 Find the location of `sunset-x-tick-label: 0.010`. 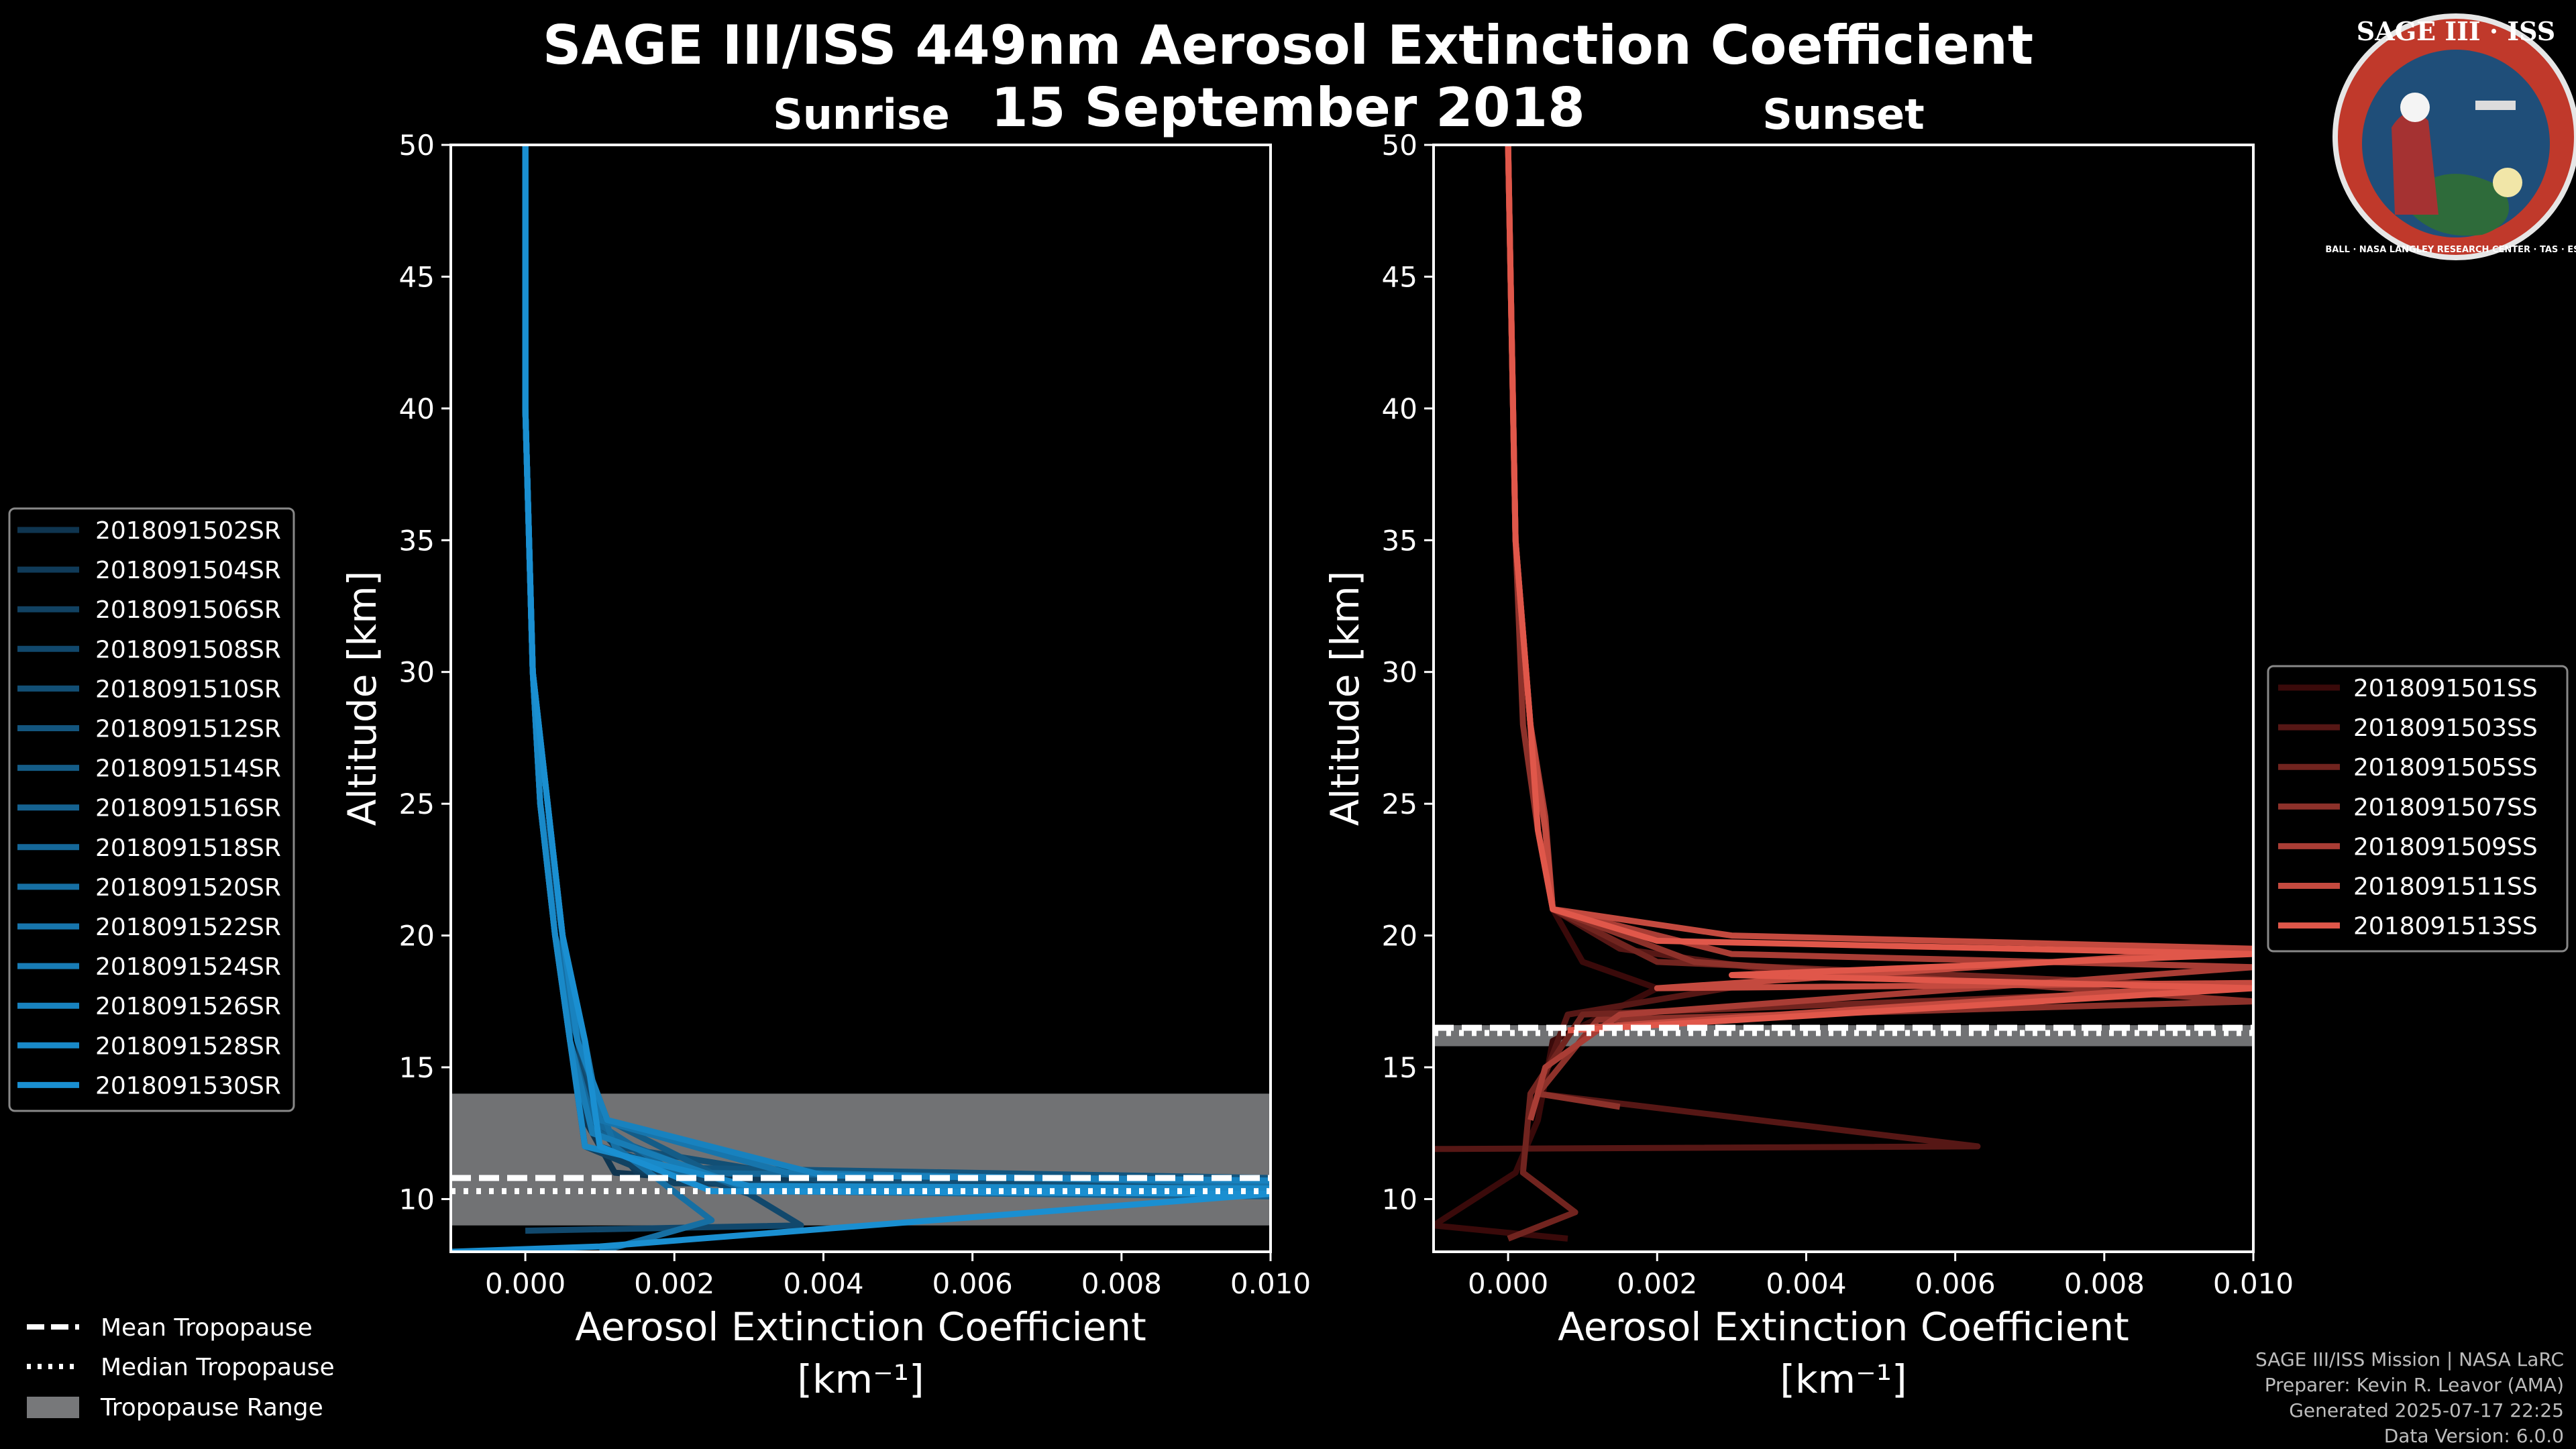

sunset-x-tick-label: 0.010 is located at coordinates (2253, 1283).